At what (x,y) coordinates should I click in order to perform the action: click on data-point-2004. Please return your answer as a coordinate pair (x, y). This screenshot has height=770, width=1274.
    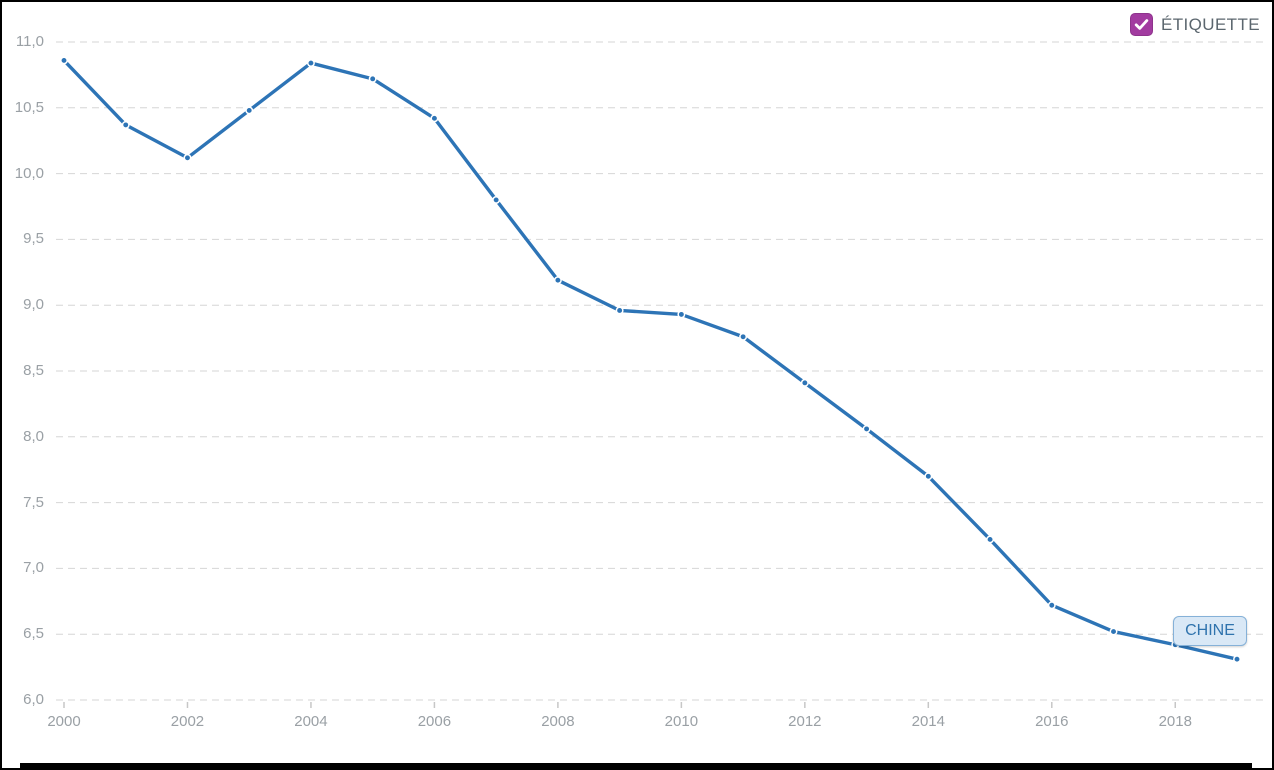
    Looking at the image, I should click on (310, 63).